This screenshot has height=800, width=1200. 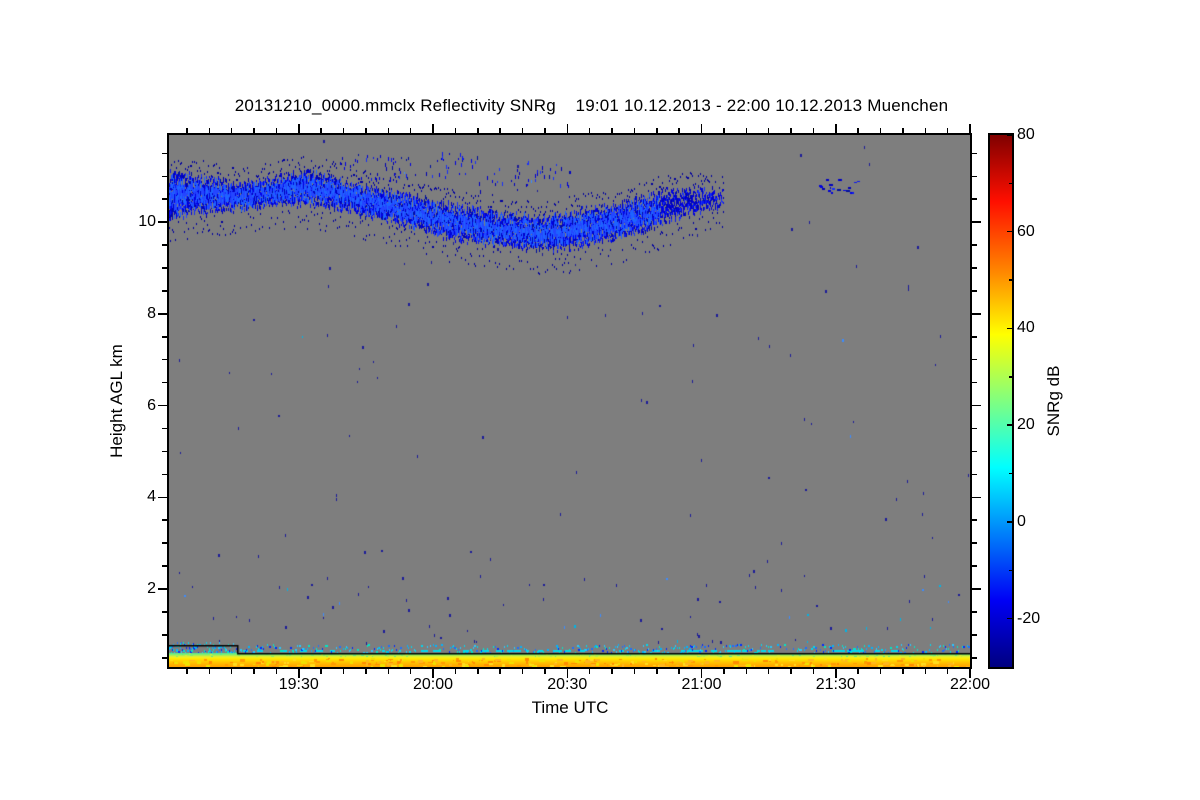 What do you see at coordinates (567, 684) in the screenshot?
I see `x-tick-label: 20:30` at bounding box center [567, 684].